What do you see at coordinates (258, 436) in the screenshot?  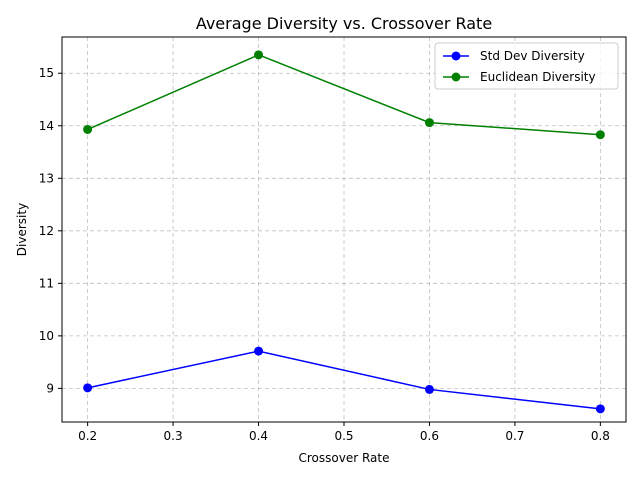 I see `x-tick-label: 0.4` at bounding box center [258, 436].